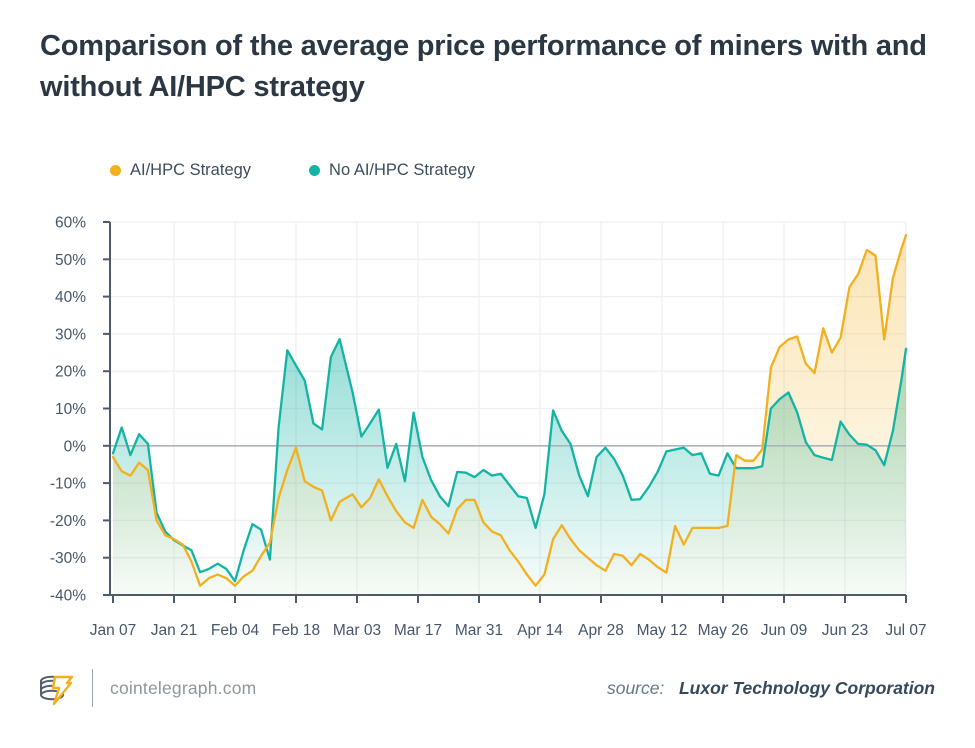 Image resolution: width=975 pixels, height=748 pixels. Describe the element at coordinates (68, 558) in the screenshot. I see `svg-text: -30%` at that location.